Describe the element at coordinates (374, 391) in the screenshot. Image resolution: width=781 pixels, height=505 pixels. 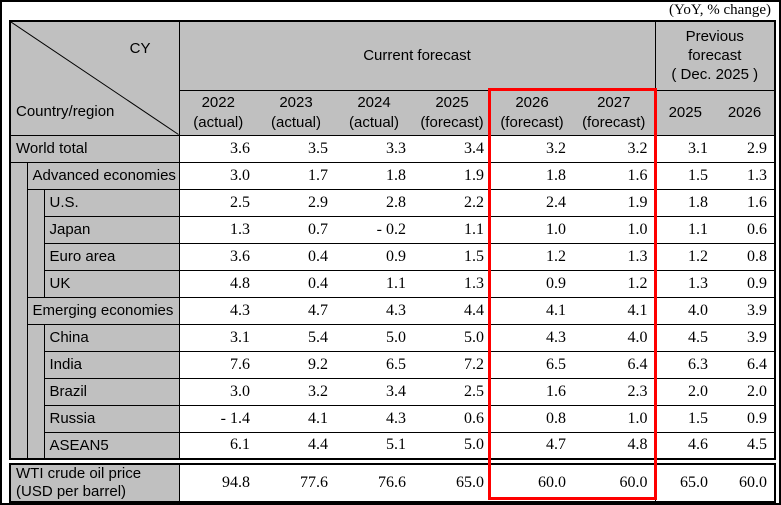
I see `cell-value: 3.4` at that location.